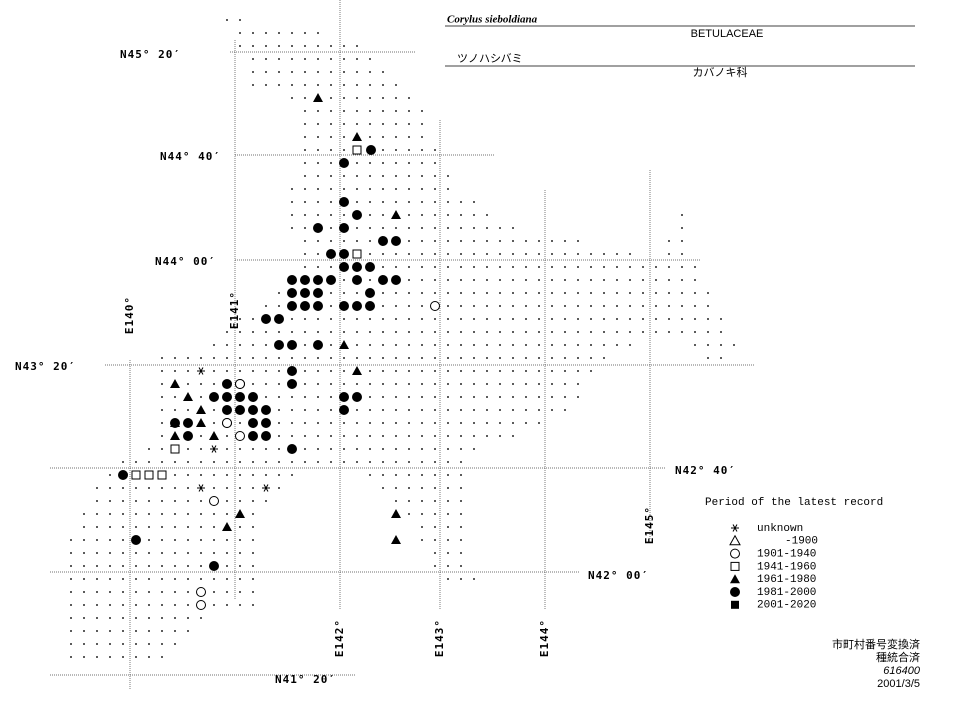 The width and height of the screenshot is (974, 703). Describe the element at coordinates (175, 449) in the screenshot. I see `record-1941-1960` at that location.